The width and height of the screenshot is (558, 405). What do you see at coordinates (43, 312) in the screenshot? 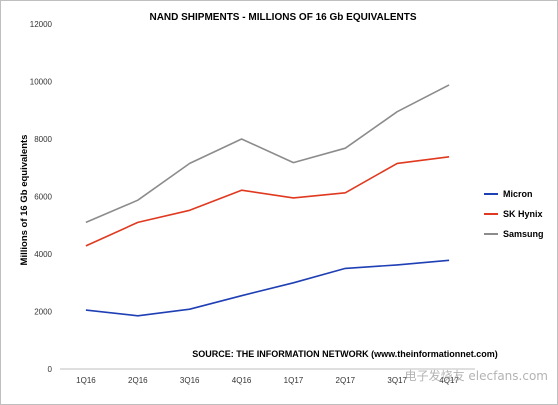
I see `y-tick-label: 2000` at bounding box center [43, 312].